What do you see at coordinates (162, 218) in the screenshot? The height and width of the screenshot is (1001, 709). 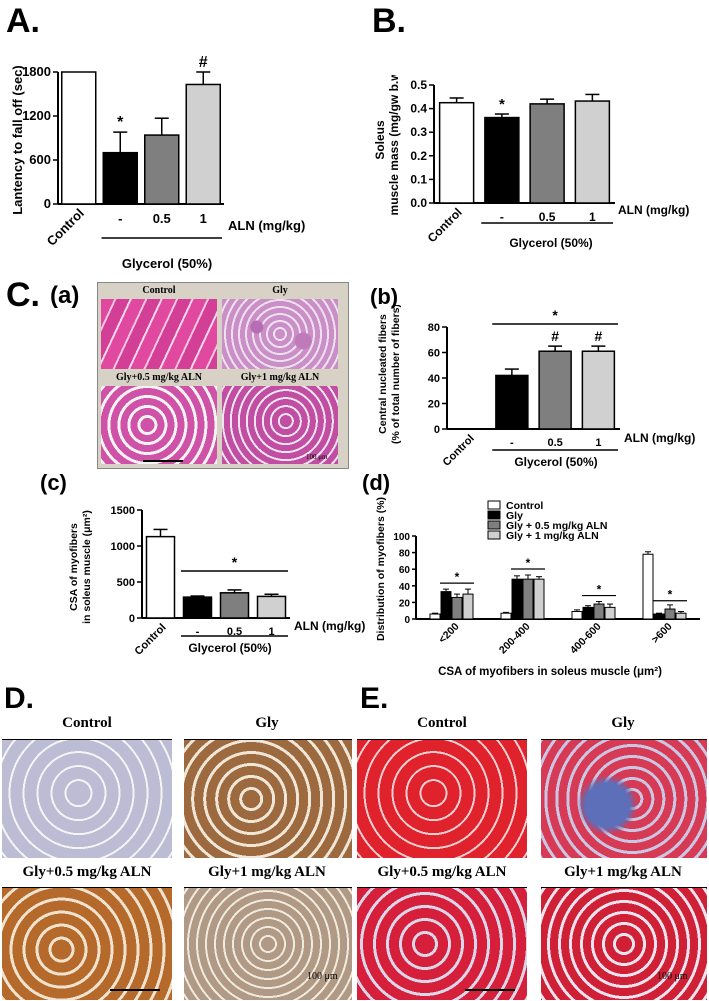 I see `chart-a-x-label-2: 0.5` at bounding box center [162, 218].